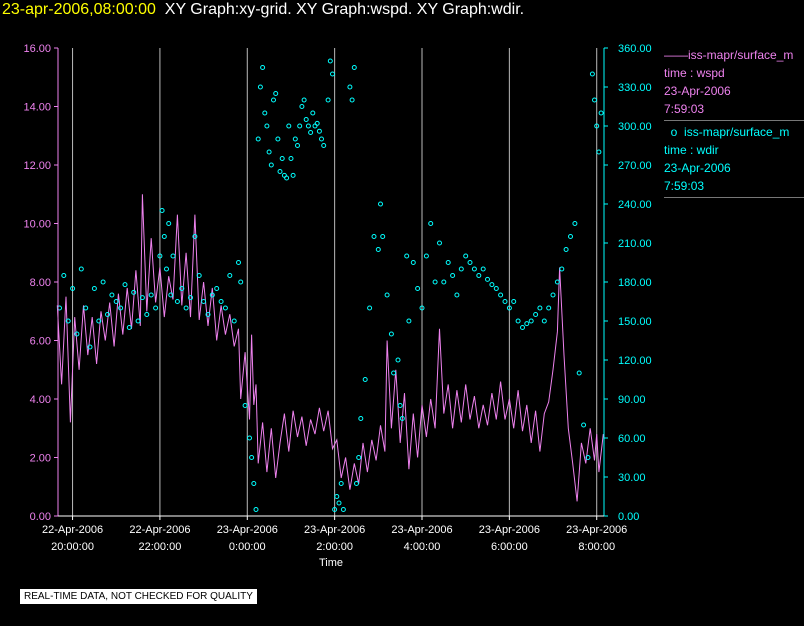 The height and width of the screenshot is (626, 804). I want to click on x-axis-label: Time, so click(331, 563).